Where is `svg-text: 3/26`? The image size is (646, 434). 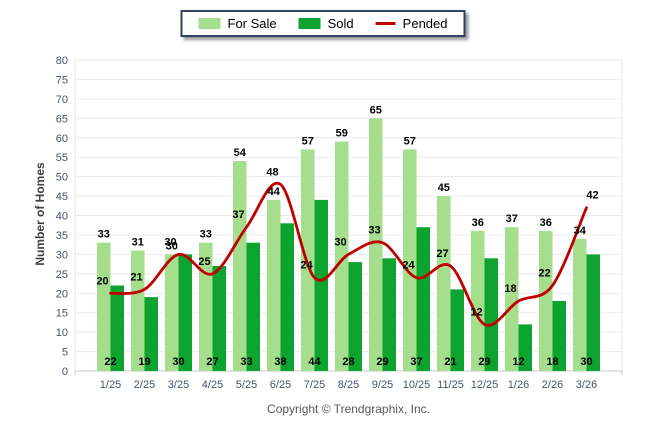 svg-text: 3/26 is located at coordinates (586, 385).